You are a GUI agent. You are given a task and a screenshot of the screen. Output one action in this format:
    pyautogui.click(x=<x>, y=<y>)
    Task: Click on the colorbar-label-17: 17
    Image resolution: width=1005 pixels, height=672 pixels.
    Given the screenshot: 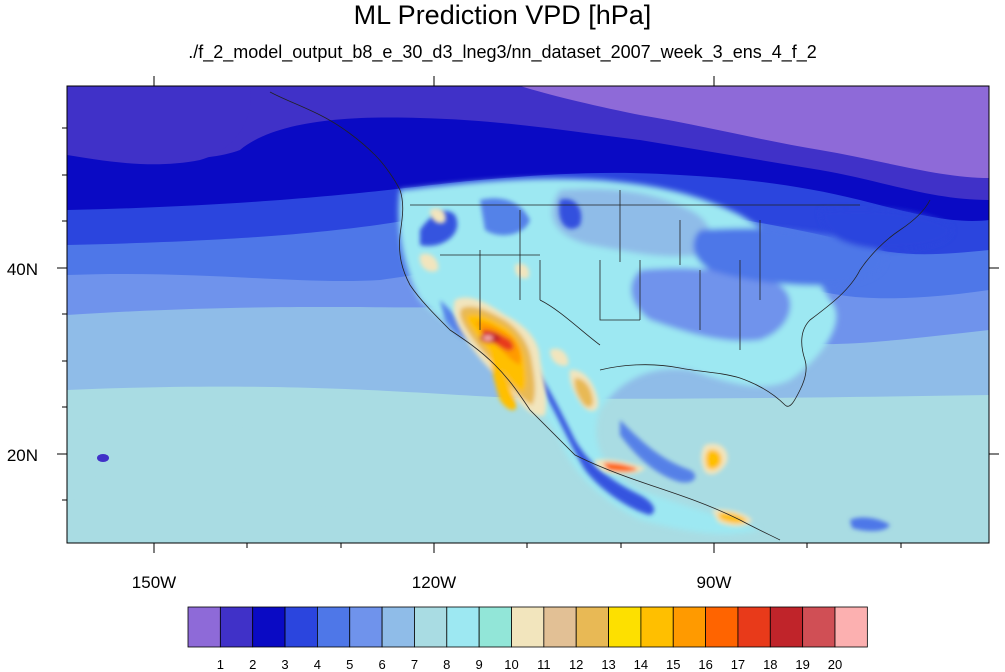 What is the action you would take?
    pyautogui.click(x=738, y=664)
    